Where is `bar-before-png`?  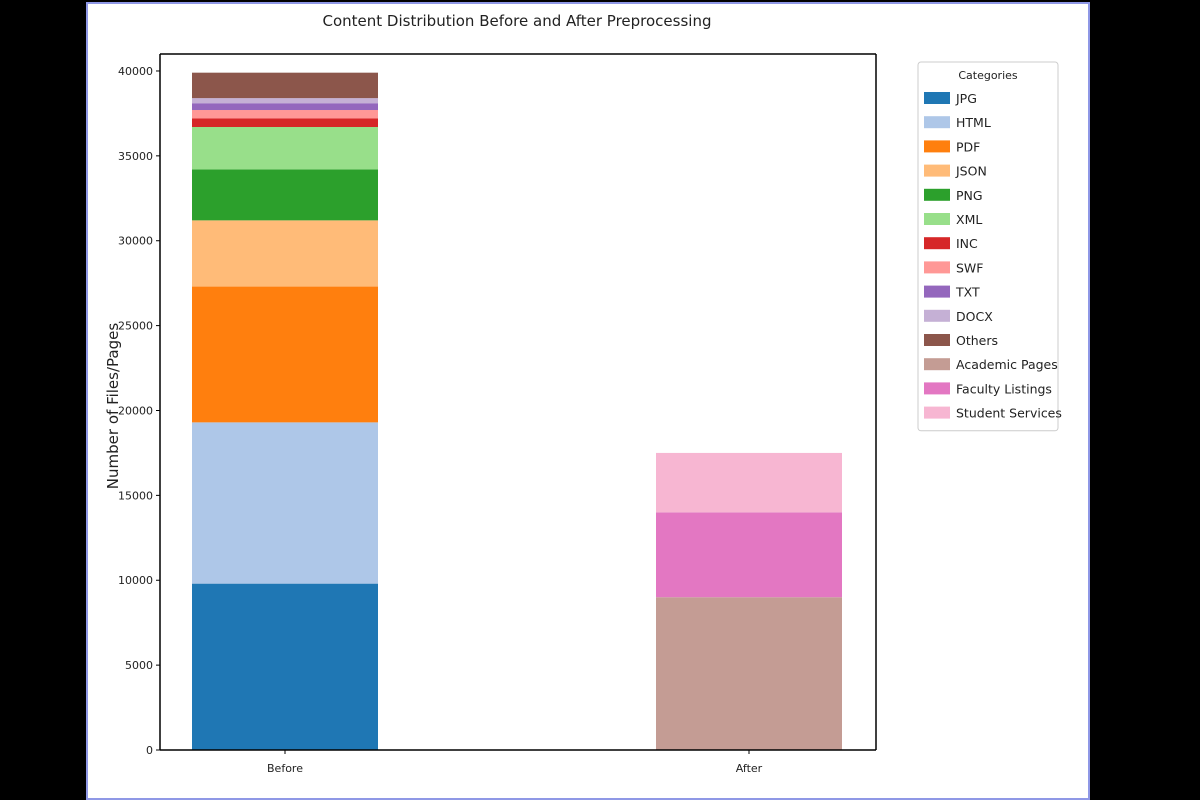
bar-before-png is located at coordinates (285, 195).